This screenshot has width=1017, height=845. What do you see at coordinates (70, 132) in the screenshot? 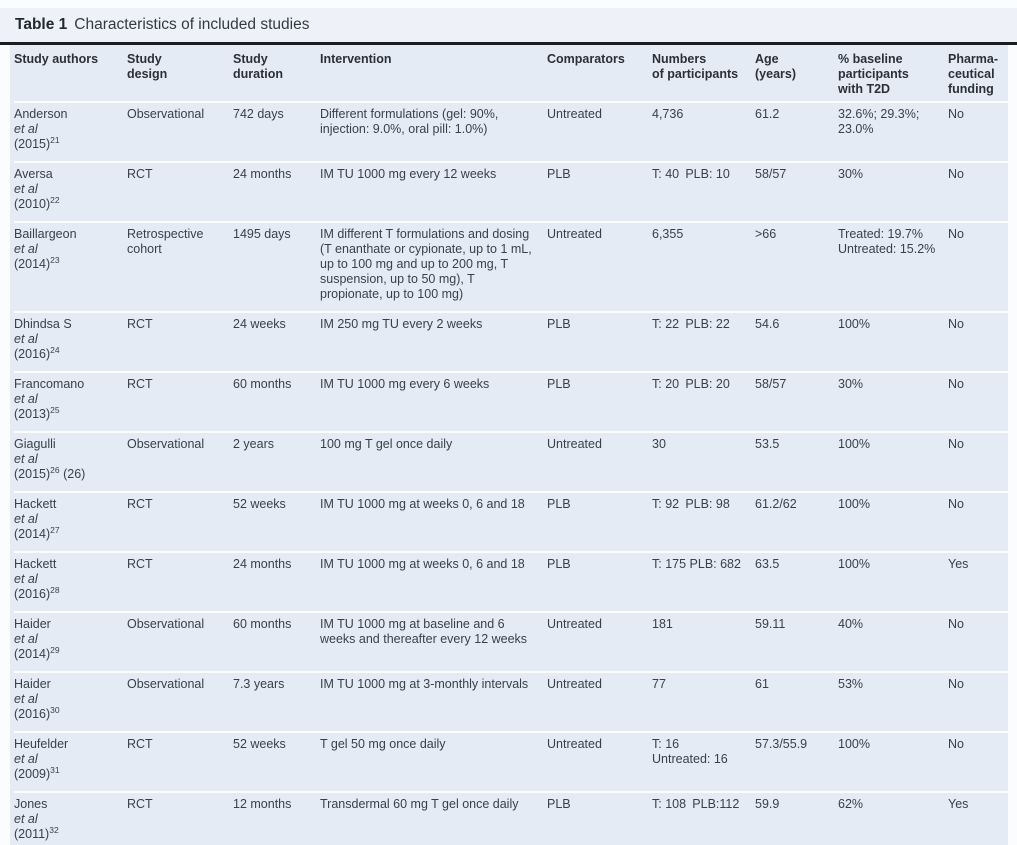
I see `cell-study-authors: Anderson et al (2015)21` at bounding box center [70, 132].